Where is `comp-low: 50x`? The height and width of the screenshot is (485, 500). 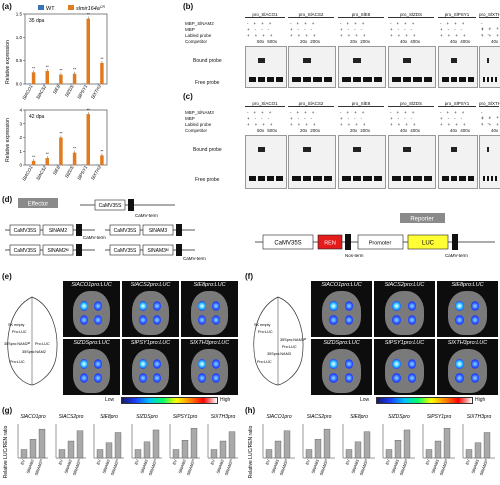
comp-low: 50x is located at coordinates (261, 41).